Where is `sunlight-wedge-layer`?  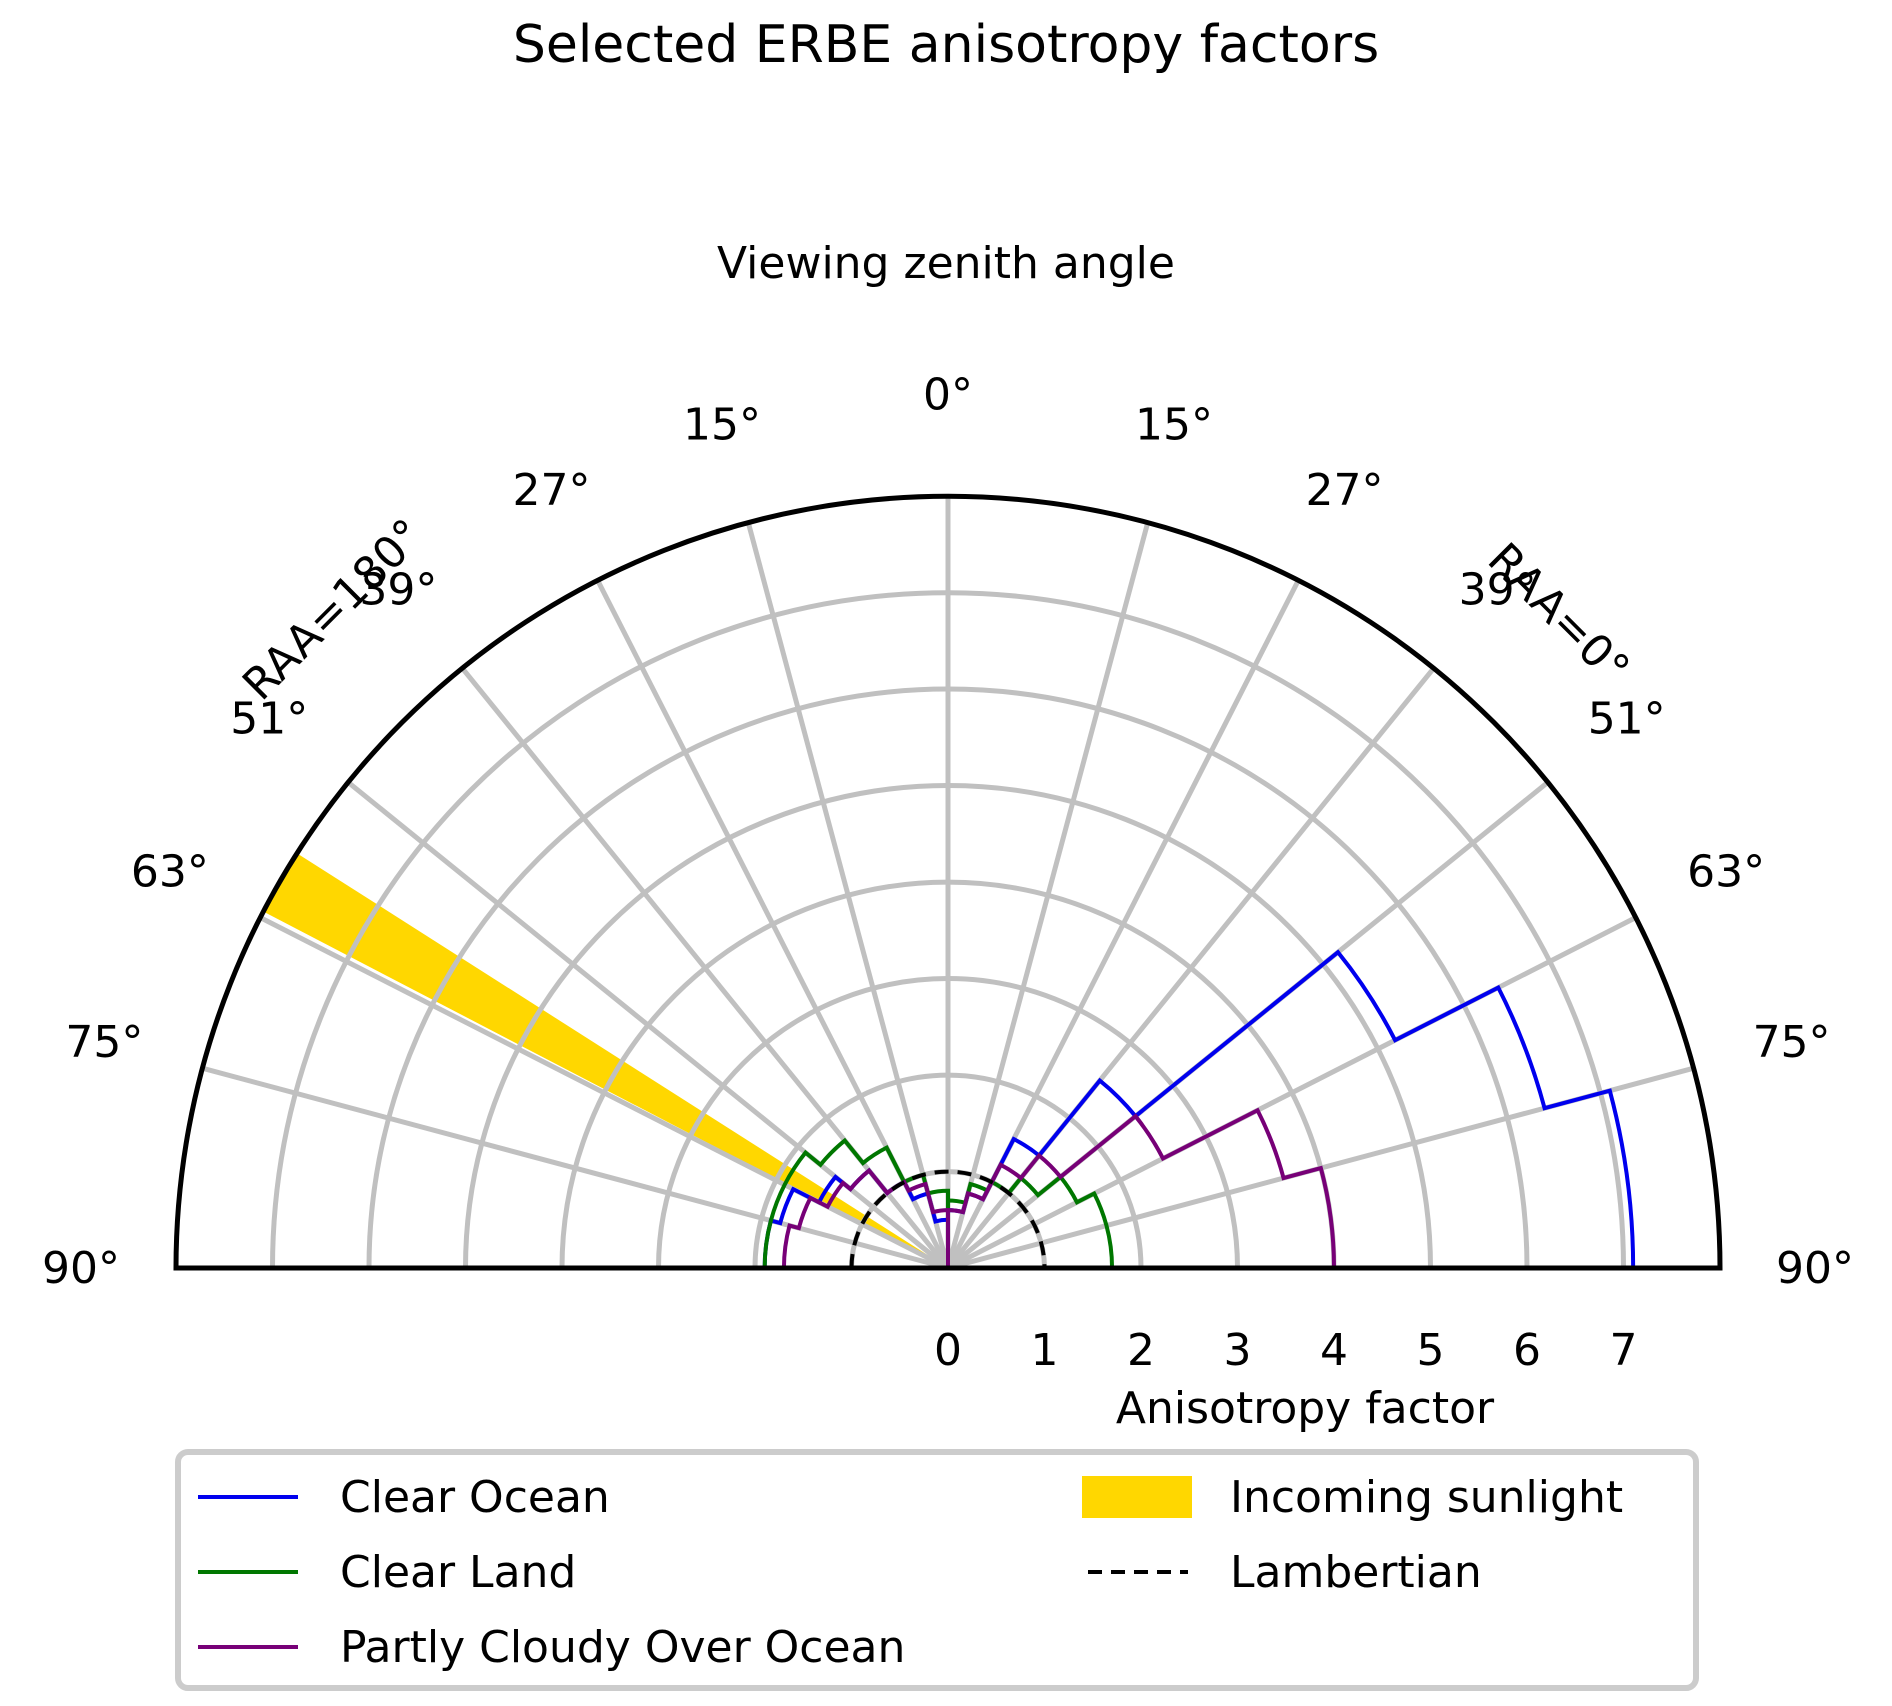
sunlight-wedge-layer is located at coordinates (606, 1060).